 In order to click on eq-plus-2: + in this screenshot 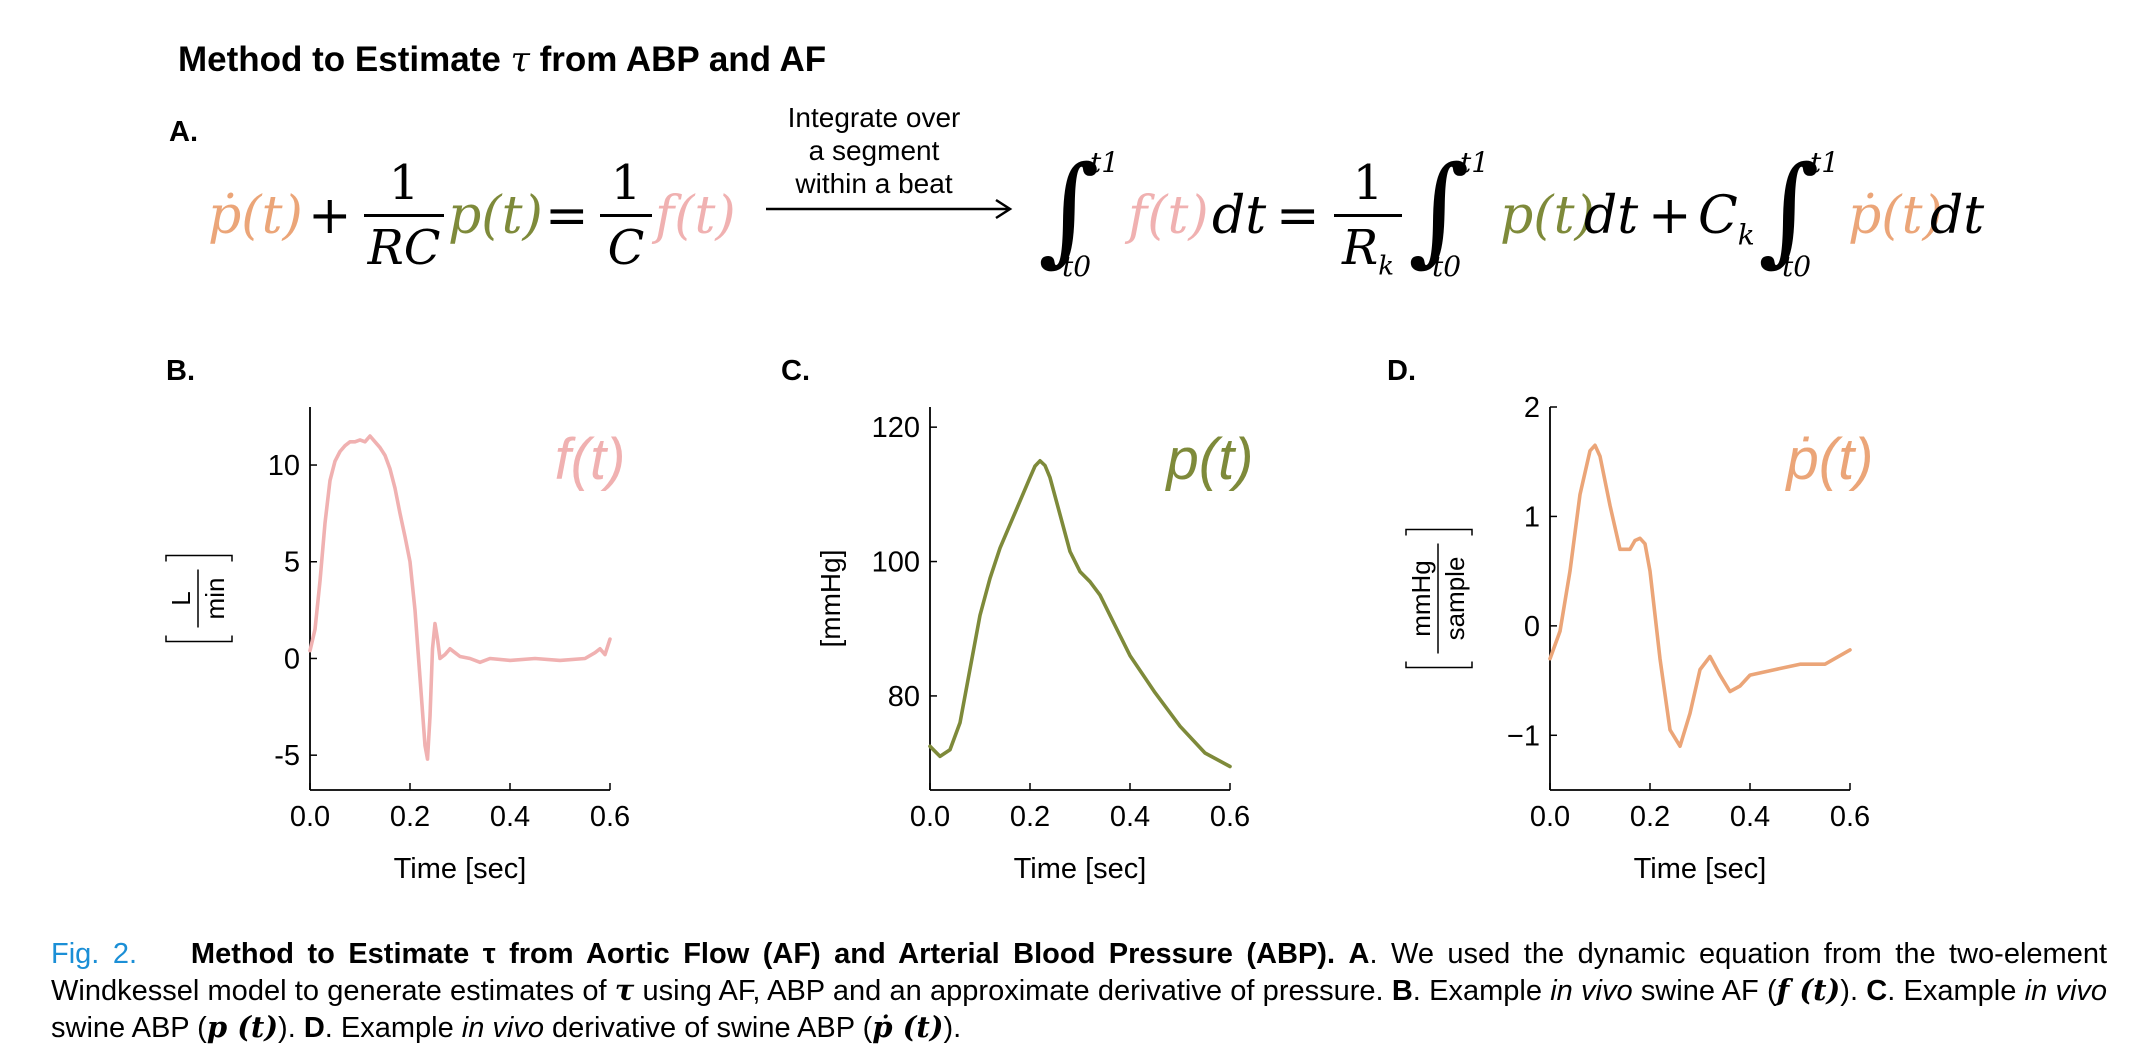, I will do `click(1670, 216)`.